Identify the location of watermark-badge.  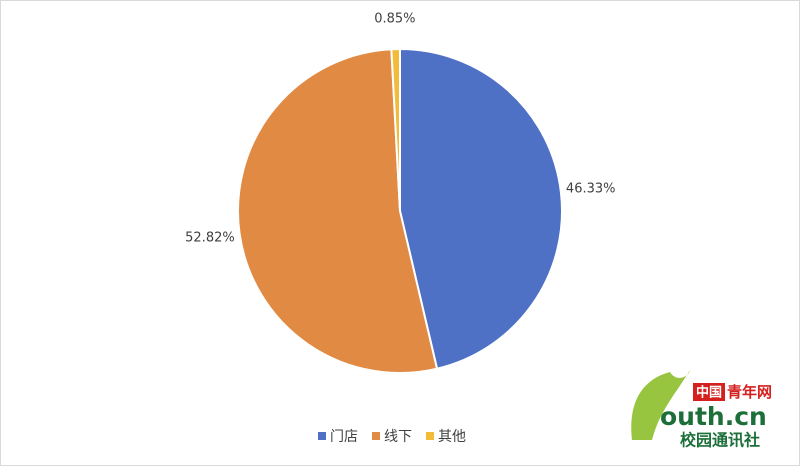
(709, 392).